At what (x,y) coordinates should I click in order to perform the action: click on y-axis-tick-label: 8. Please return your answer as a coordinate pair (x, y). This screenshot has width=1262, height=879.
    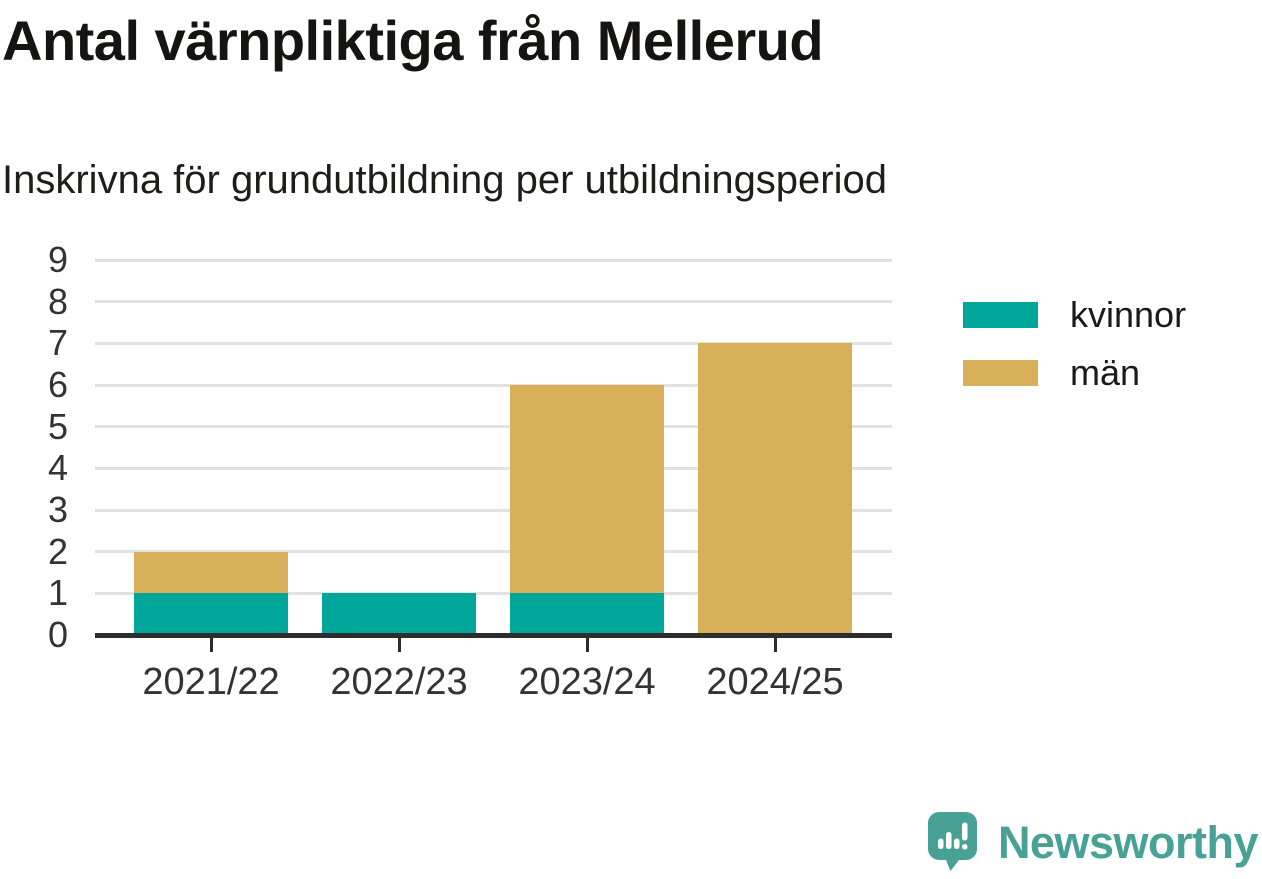
    Looking at the image, I should click on (57, 301).